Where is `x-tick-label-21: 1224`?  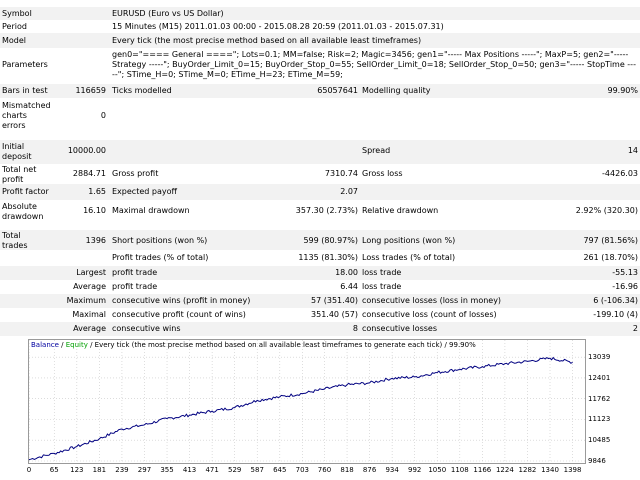 x-tick-label-21: 1224 is located at coordinates (504, 470).